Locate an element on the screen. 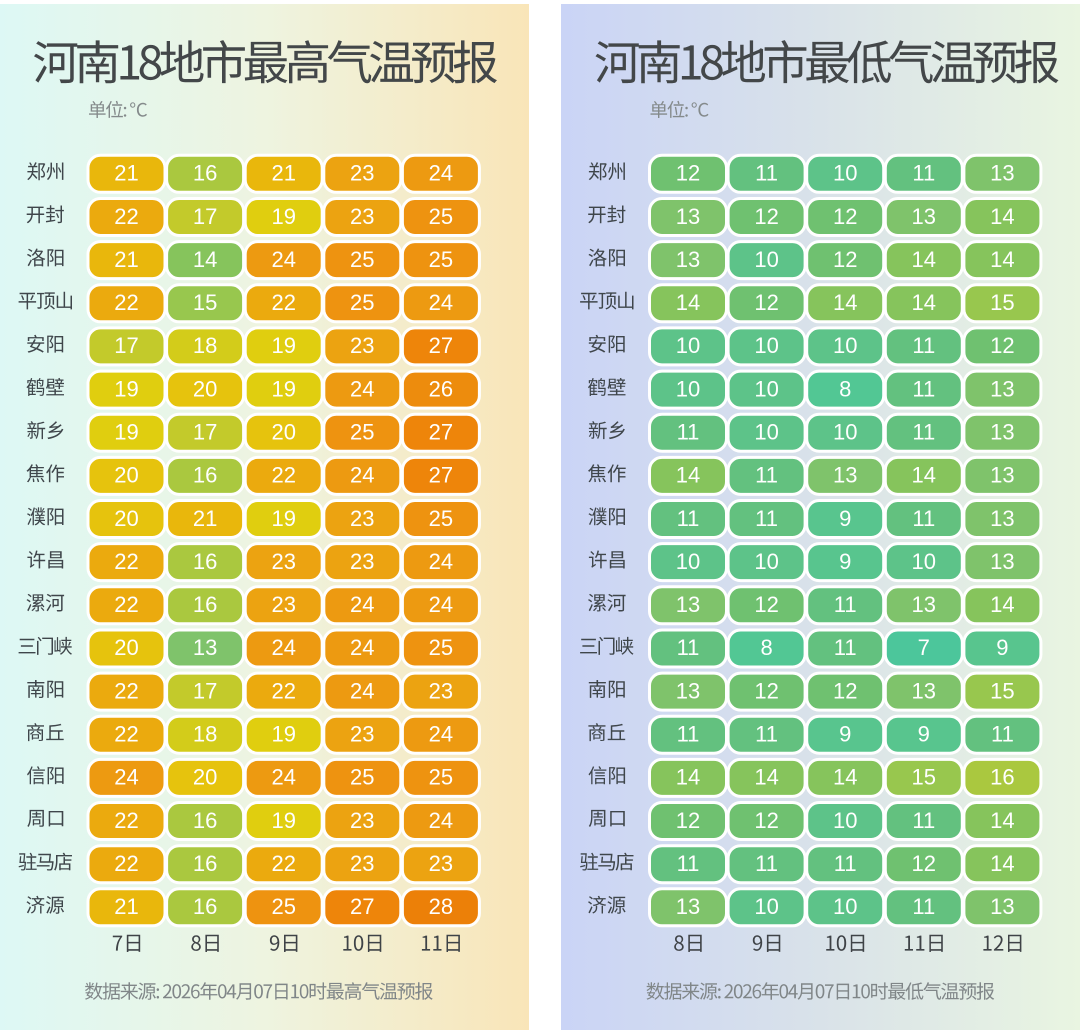 The image size is (1080, 1035). svg-text: 18 is located at coordinates (205, 734).